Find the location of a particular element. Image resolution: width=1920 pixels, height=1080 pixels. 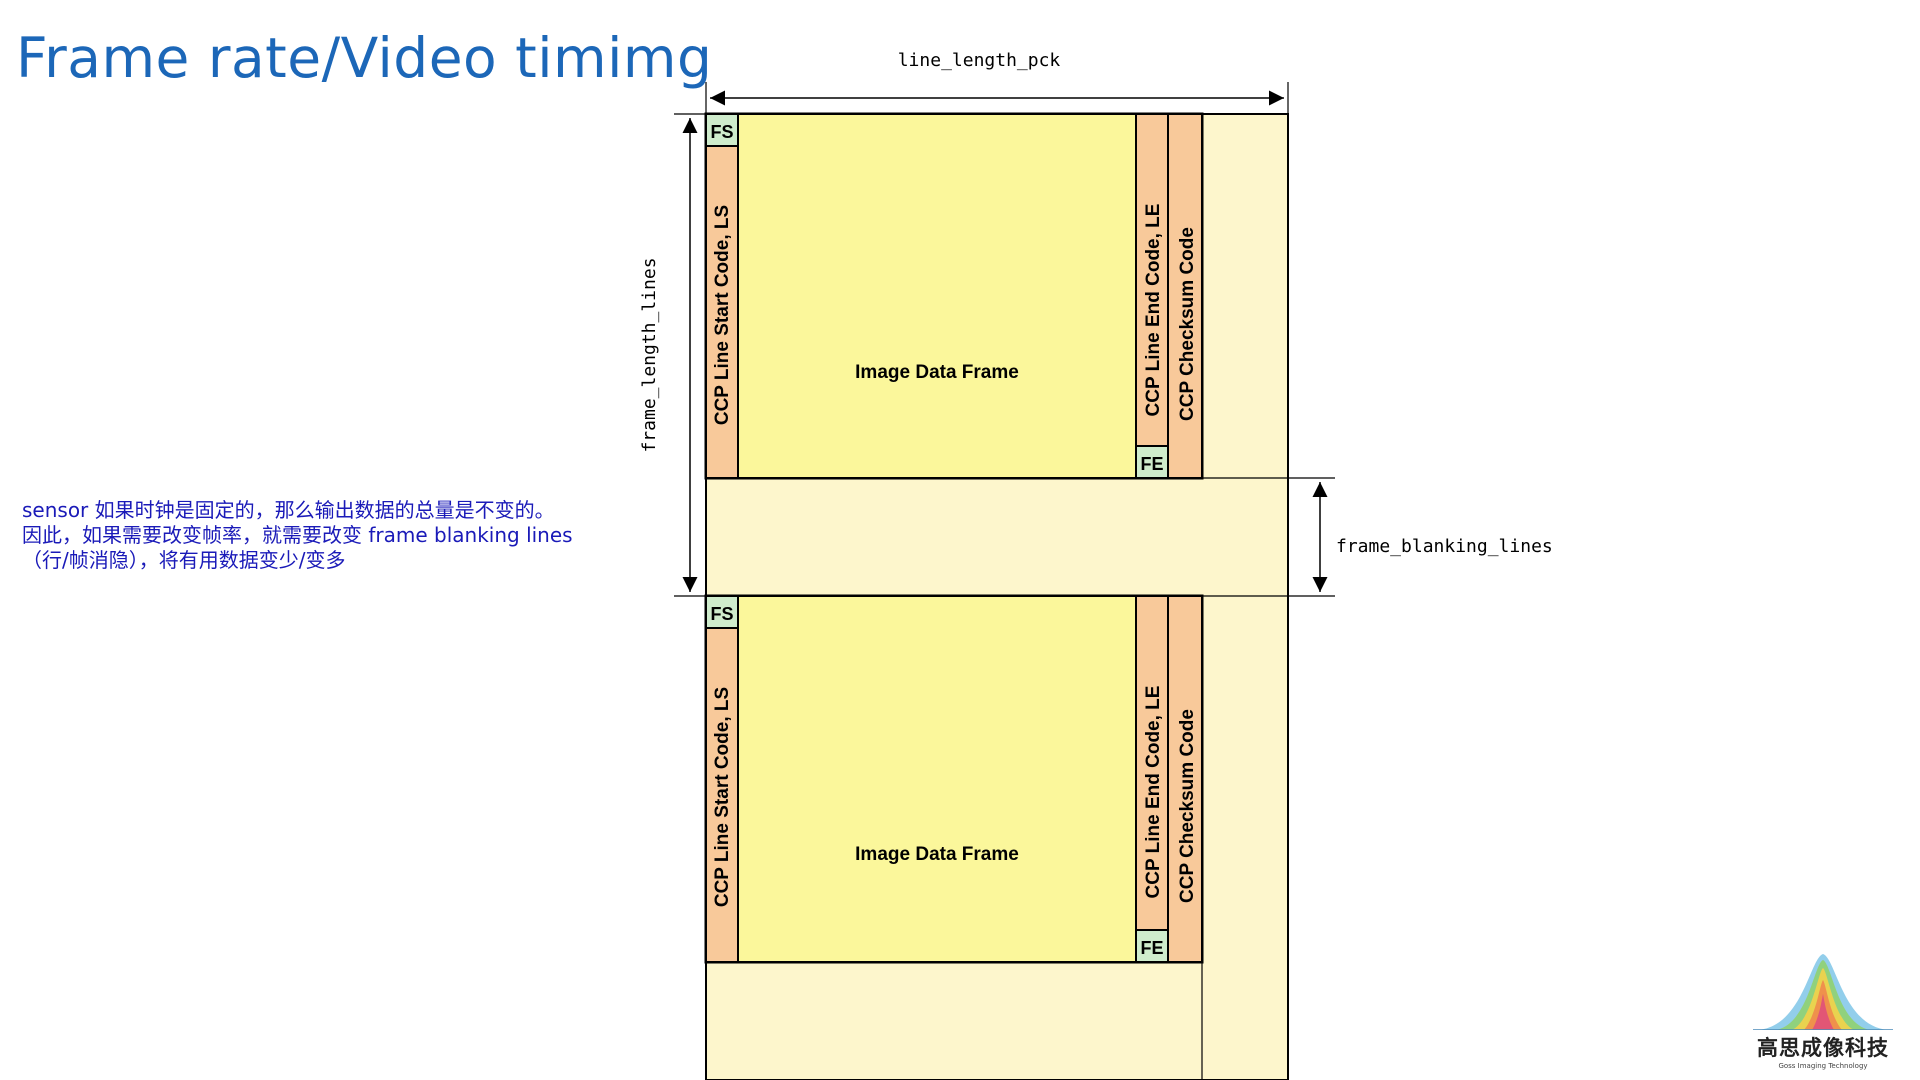

frame-1-checksum-column is located at coordinates (1185, 296).